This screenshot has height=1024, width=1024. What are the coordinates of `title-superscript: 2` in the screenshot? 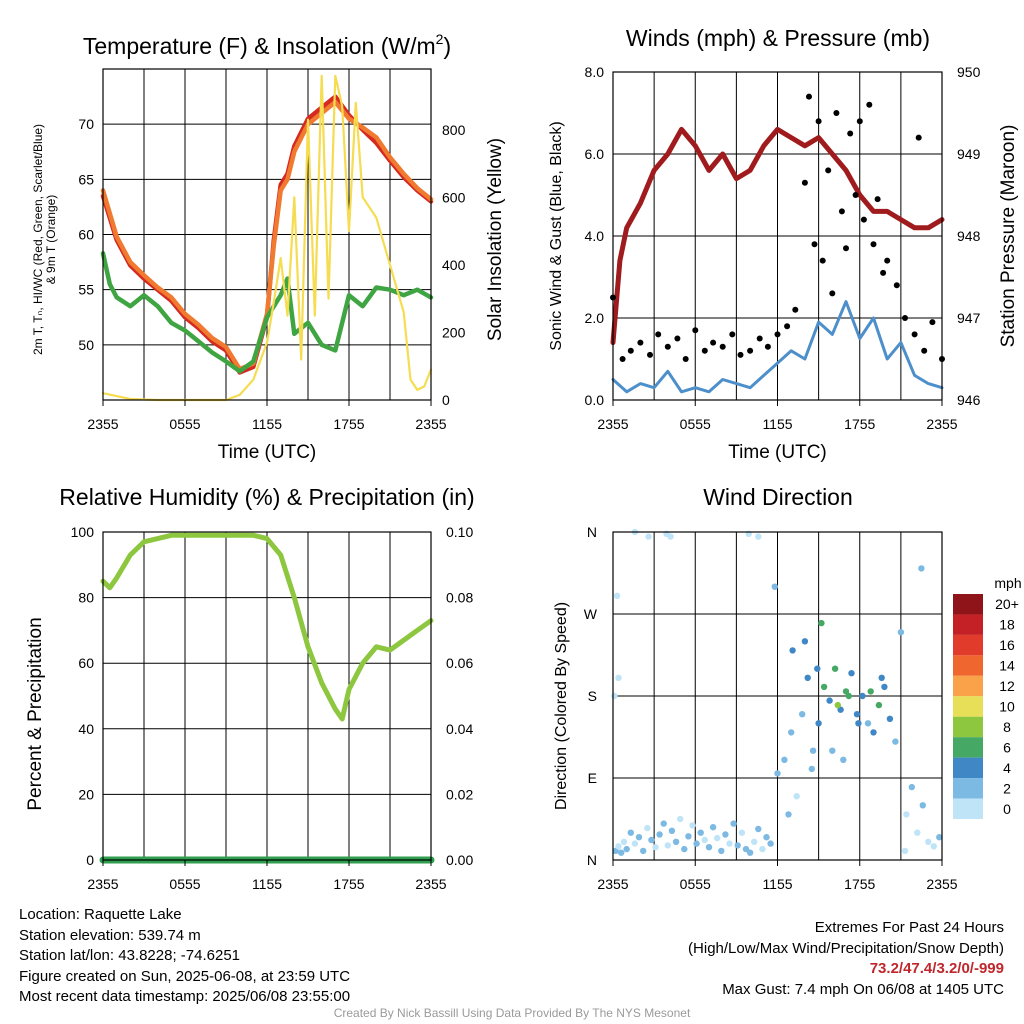 It's located at (440, 39).